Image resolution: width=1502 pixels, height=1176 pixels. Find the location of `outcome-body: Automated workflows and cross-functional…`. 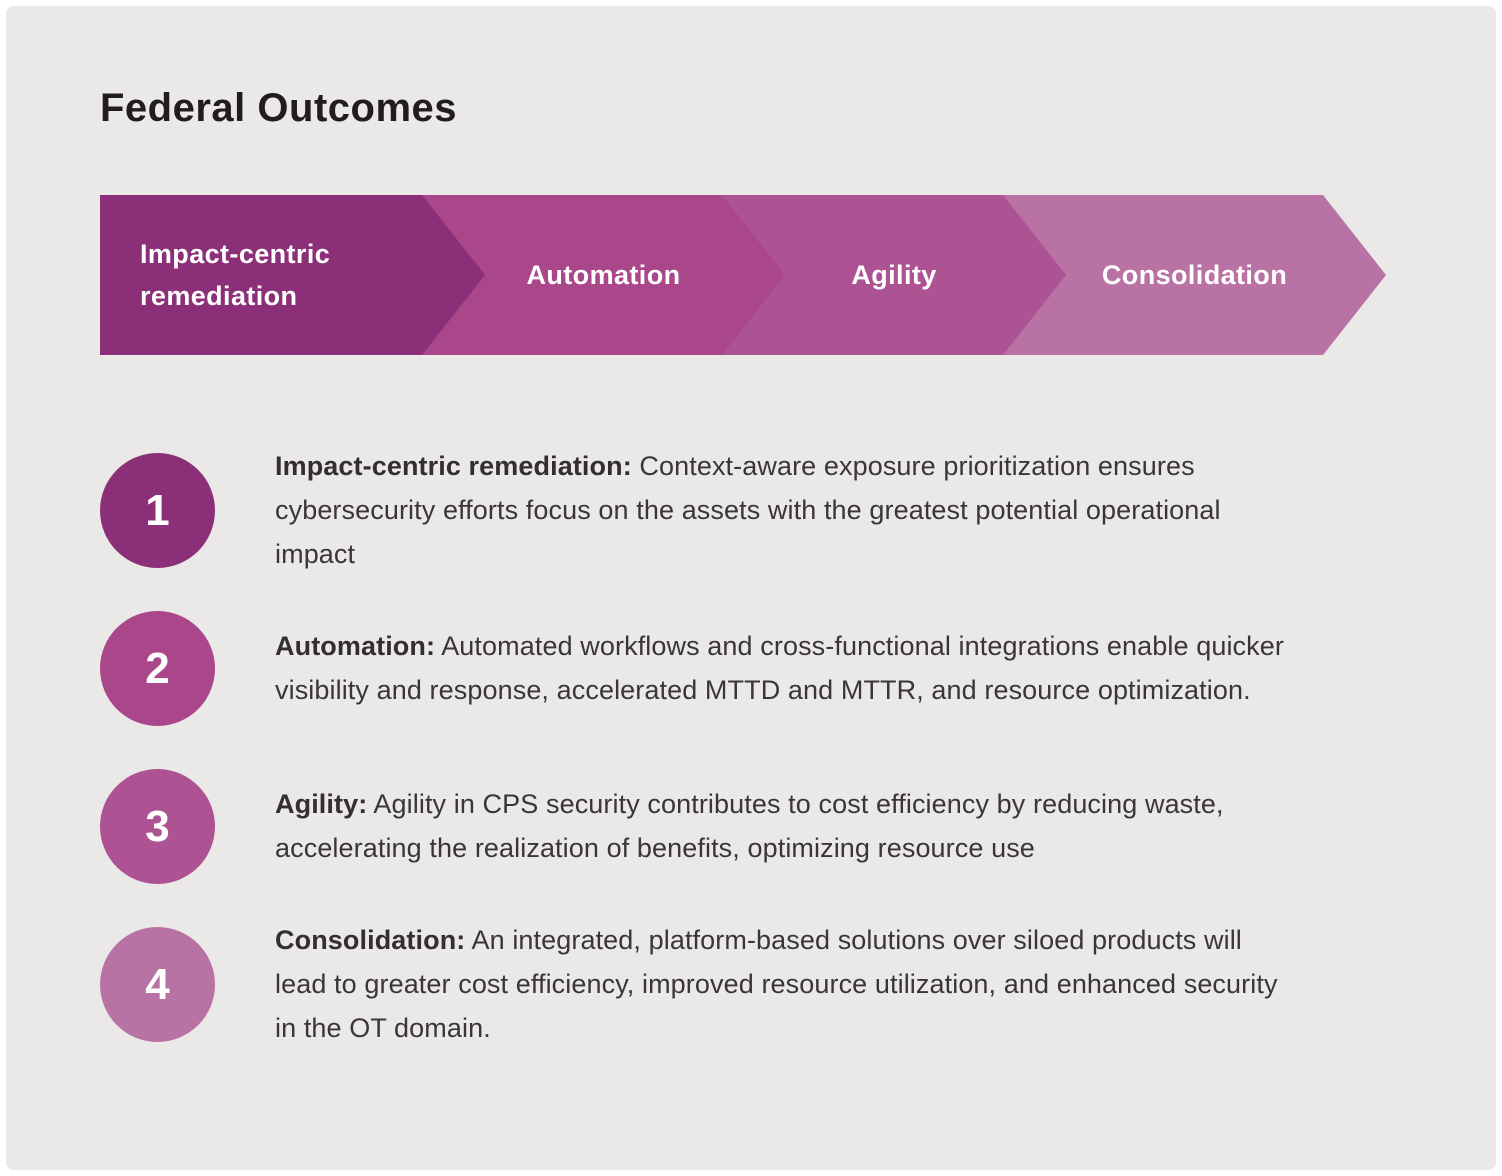

outcome-body: Automated workflows and cross-functional… is located at coordinates (779, 668).